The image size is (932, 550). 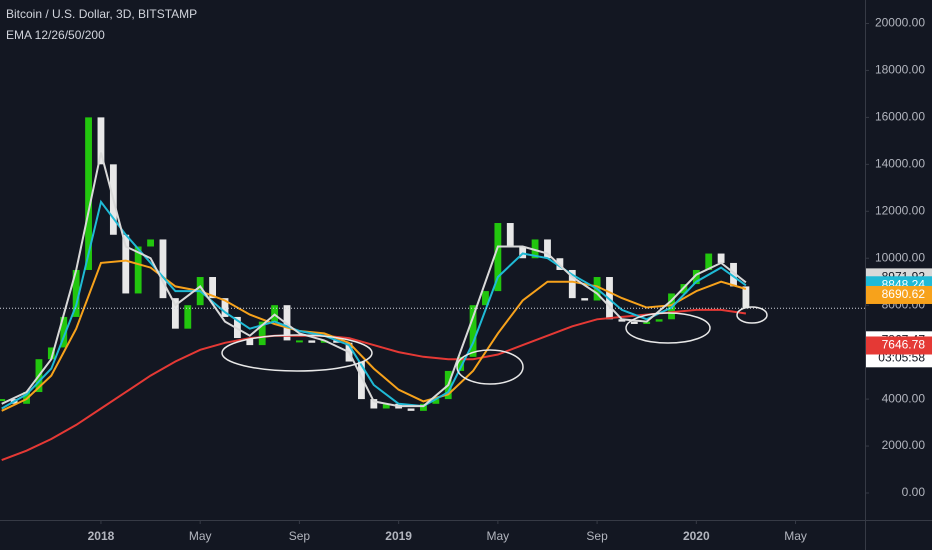 What do you see at coordinates (900, 210) in the screenshot?
I see `y-tick-label: 12000.00` at bounding box center [900, 210].